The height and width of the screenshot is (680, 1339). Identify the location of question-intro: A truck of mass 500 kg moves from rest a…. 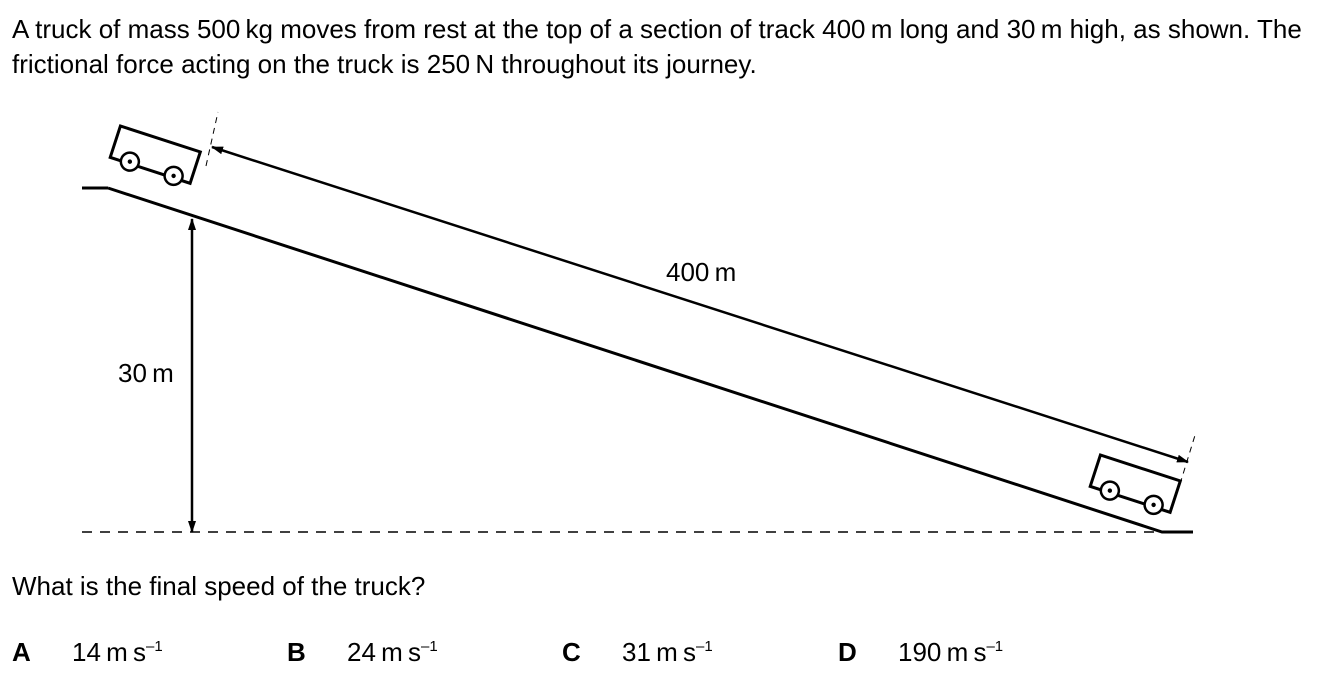
(657, 46).